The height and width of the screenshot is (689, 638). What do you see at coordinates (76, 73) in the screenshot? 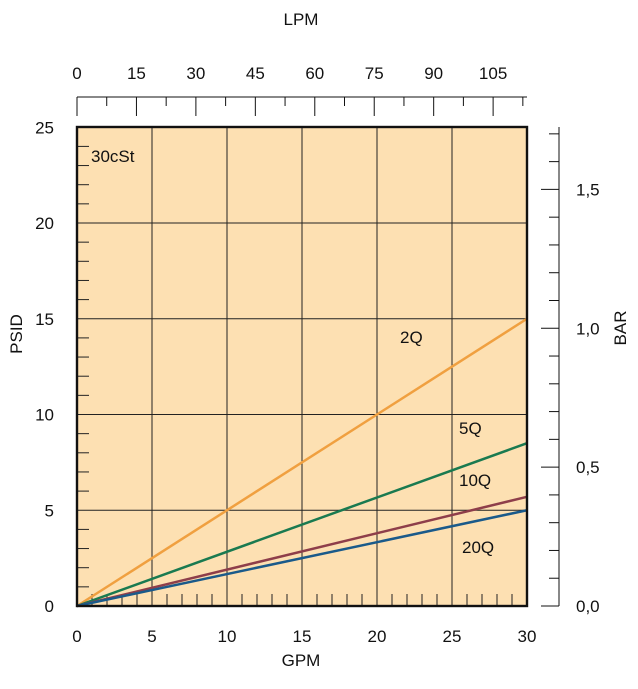
I see `lpm-tick-label: 0` at bounding box center [76, 73].